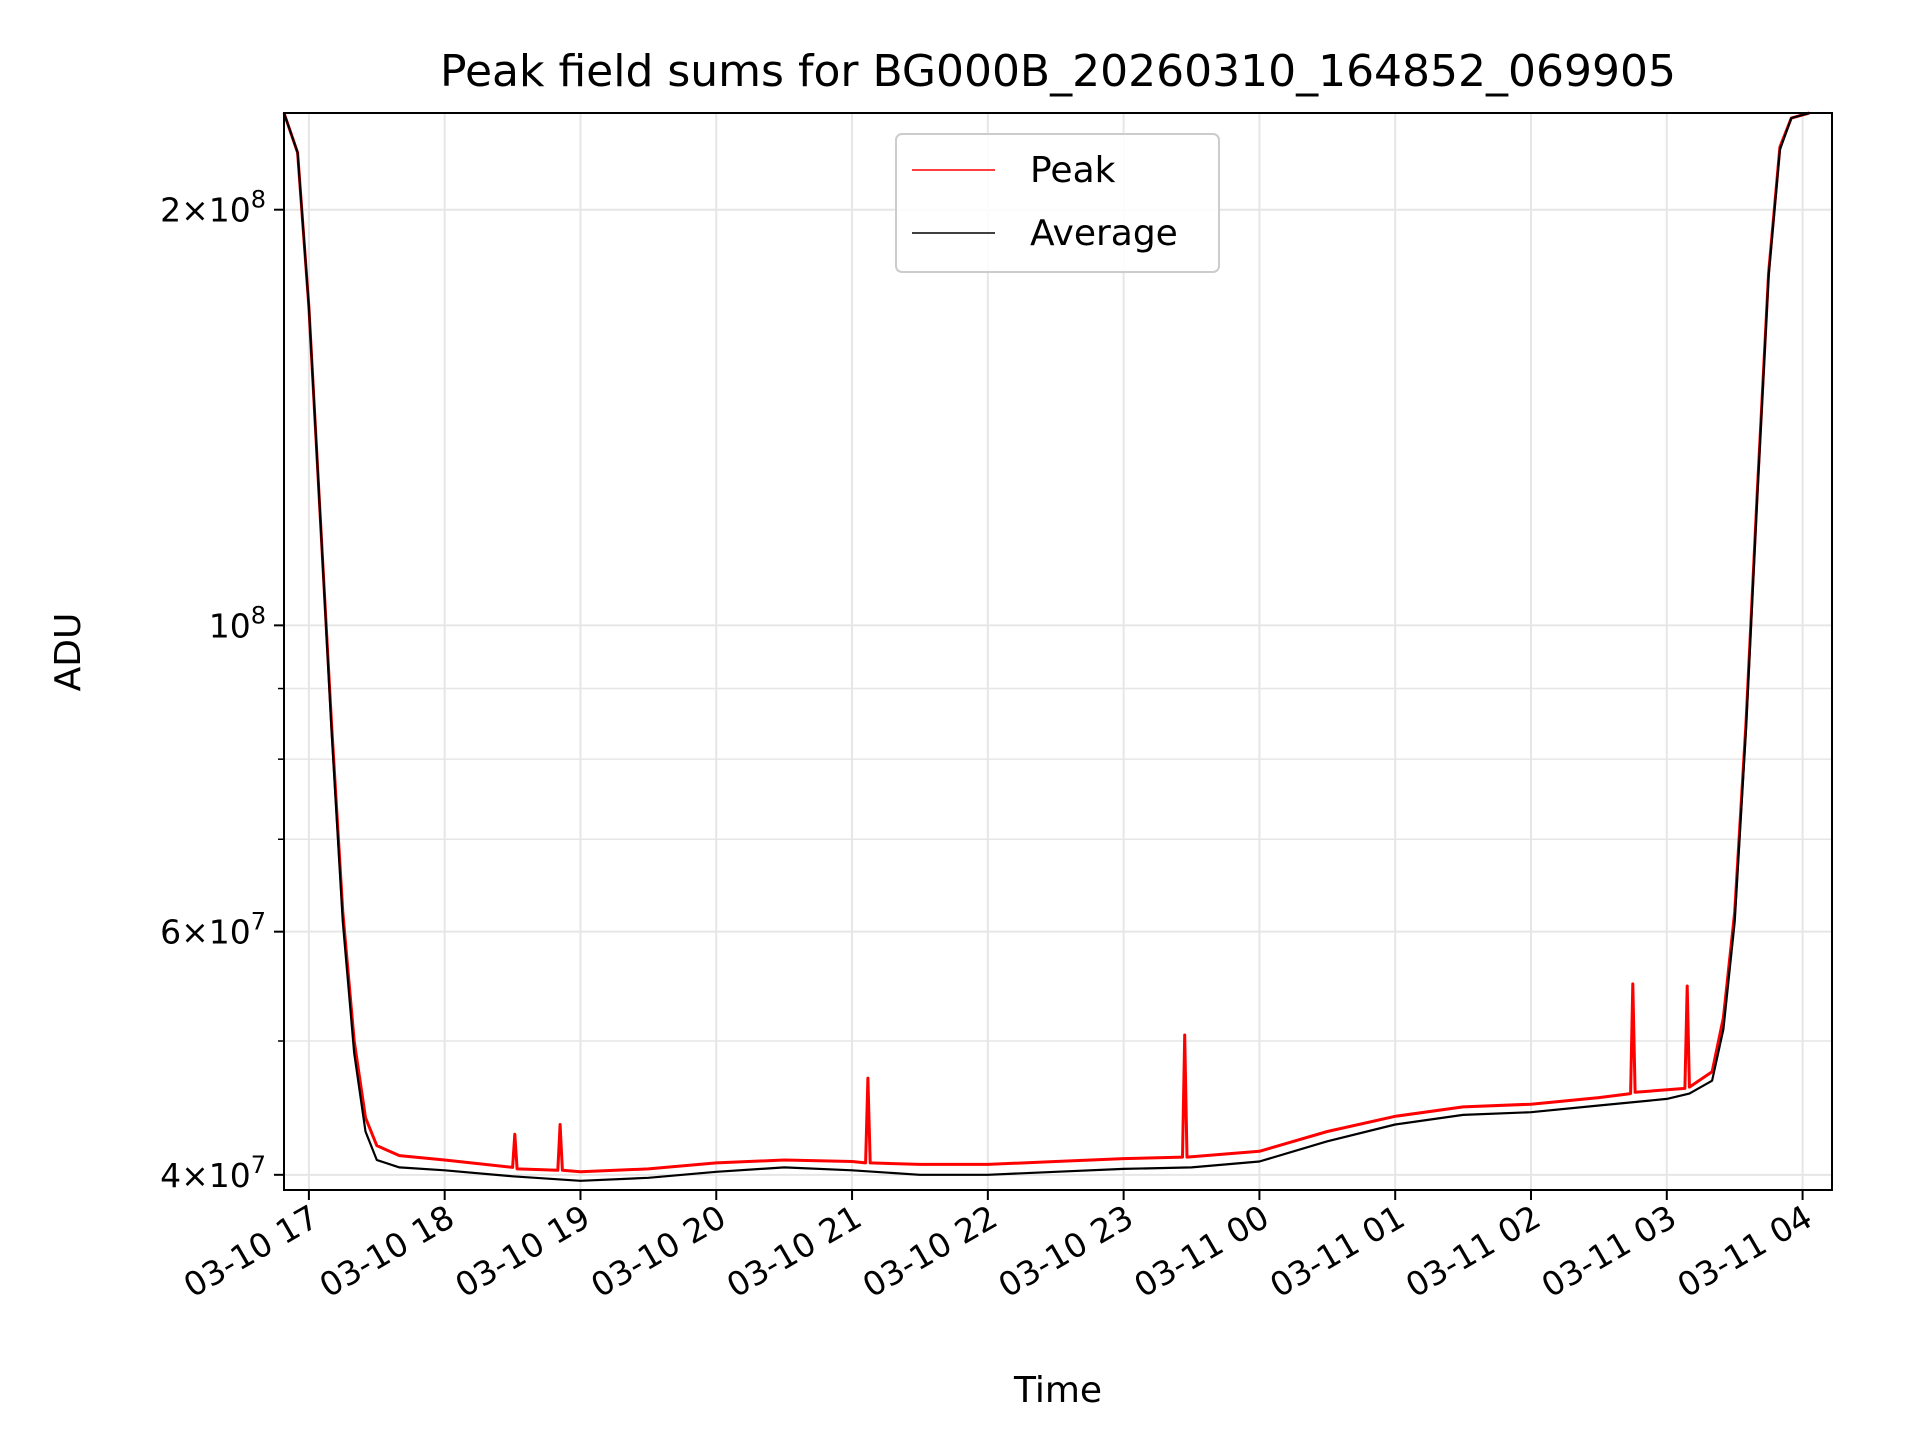 The width and height of the screenshot is (1920, 1440). What do you see at coordinates (213, 930) in the screenshot?
I see `y-tick-label: 6×107` at bounding box center [213, 930].